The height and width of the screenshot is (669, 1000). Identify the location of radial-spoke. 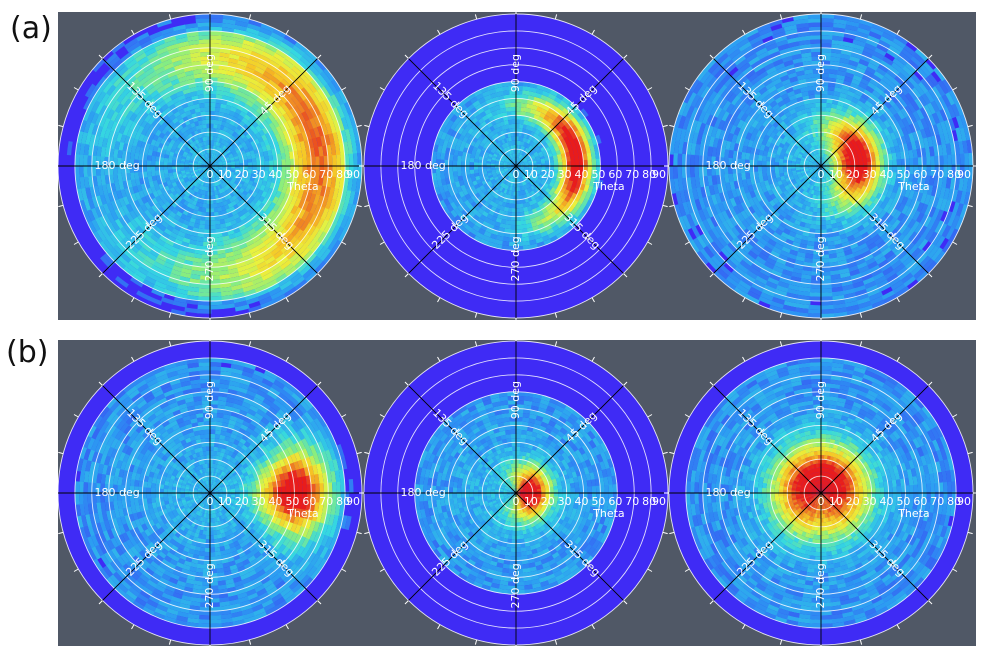
(462, 219).